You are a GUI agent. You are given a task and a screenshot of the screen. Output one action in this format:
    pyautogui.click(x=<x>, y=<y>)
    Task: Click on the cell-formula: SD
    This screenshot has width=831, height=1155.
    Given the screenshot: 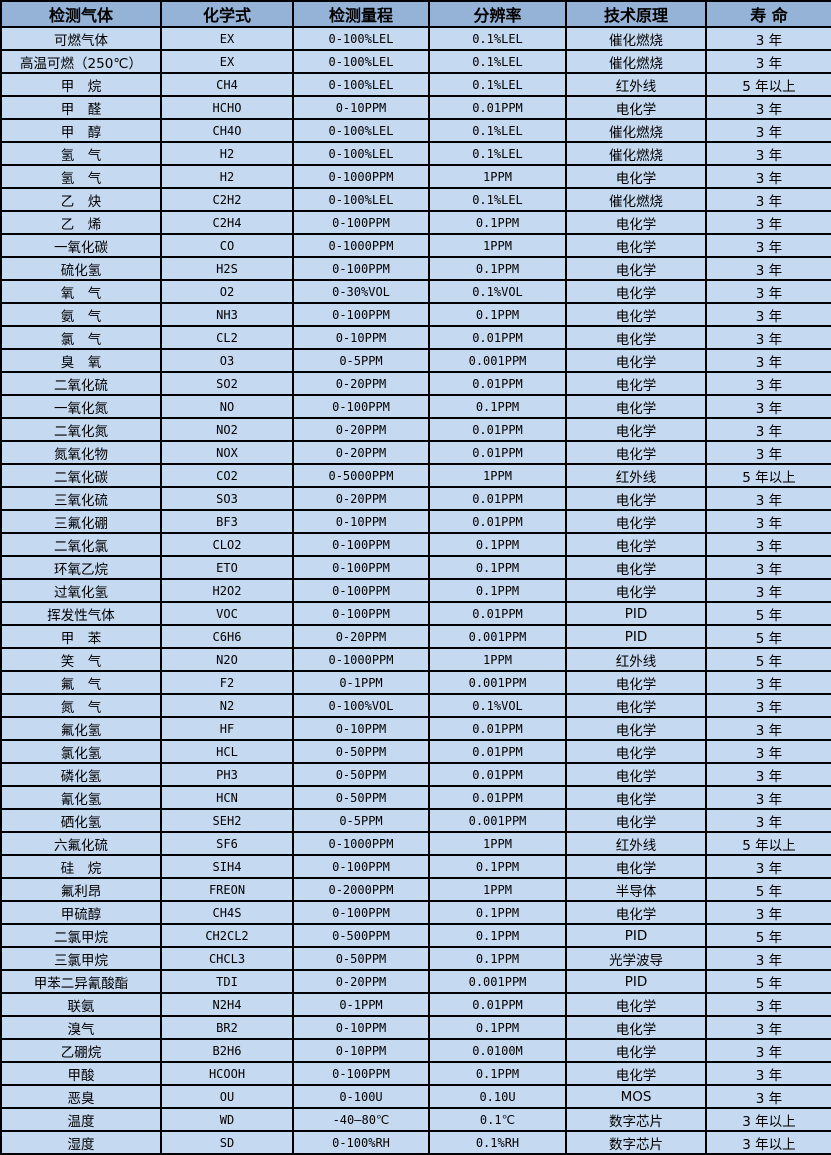 What is the action you would take?
    pyautogui.click(x=227, y=1142)
    